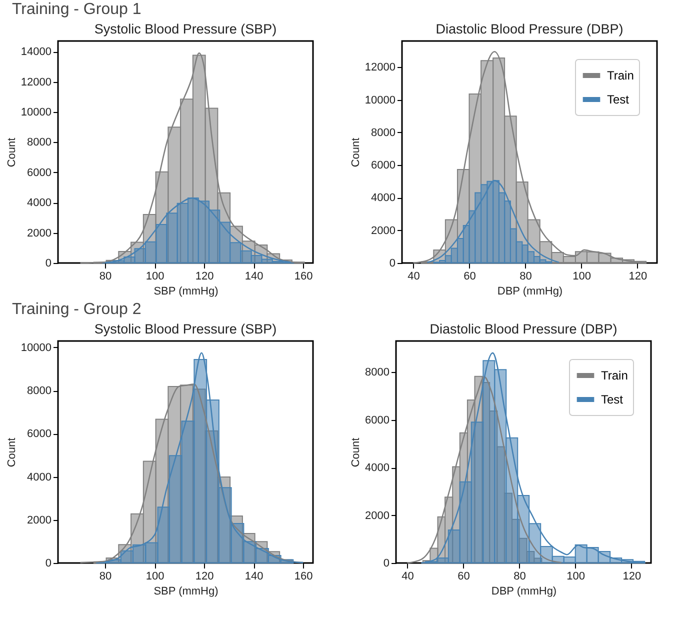  What do you see at coordinates (77, 9) in the screenshot?
I see `text: Training - Group 1` at bounding box center [77, 9].